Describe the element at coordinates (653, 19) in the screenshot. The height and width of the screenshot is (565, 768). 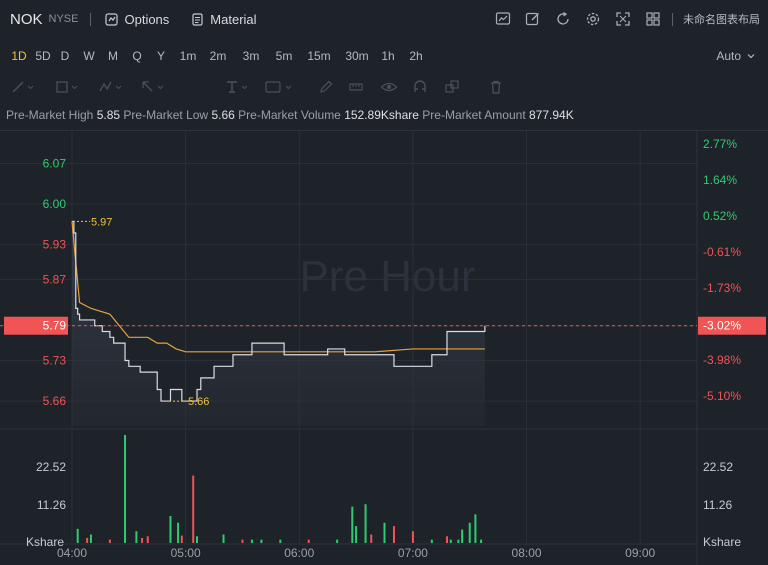
I see `grid-layout-icon` at that location.